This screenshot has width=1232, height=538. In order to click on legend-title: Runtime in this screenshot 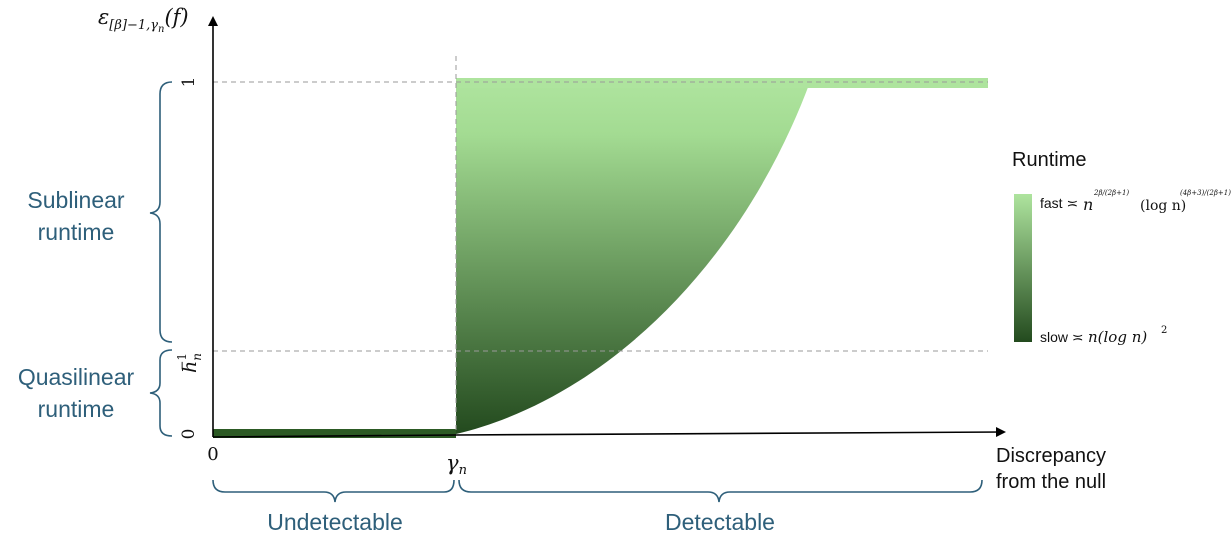, I will do `click(1049, 160)`.